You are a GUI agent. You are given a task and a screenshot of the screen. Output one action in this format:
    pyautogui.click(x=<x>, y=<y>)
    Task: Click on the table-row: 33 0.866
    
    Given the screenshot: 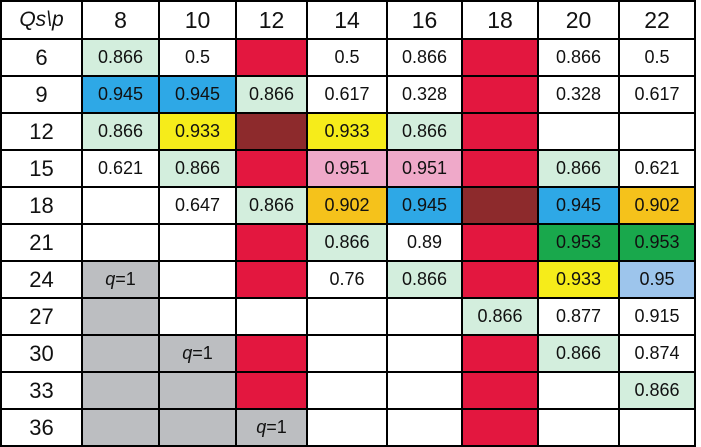 What is the action you would take?
    pyautogui.click(x=348, y=390)
    